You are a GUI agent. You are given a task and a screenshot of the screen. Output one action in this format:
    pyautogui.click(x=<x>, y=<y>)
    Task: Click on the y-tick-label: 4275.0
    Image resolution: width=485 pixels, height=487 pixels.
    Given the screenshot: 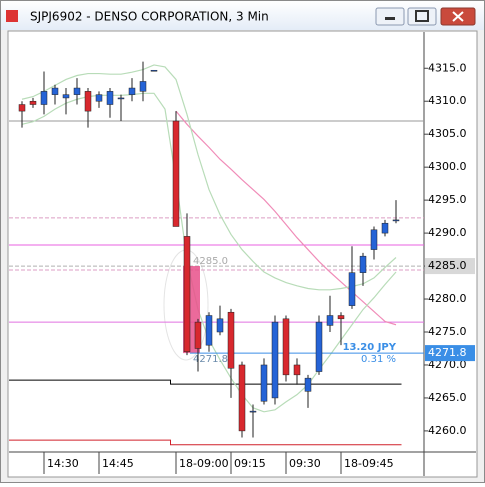 What is the action you would take?
    pyautogui.click(x=447, y=331)
    